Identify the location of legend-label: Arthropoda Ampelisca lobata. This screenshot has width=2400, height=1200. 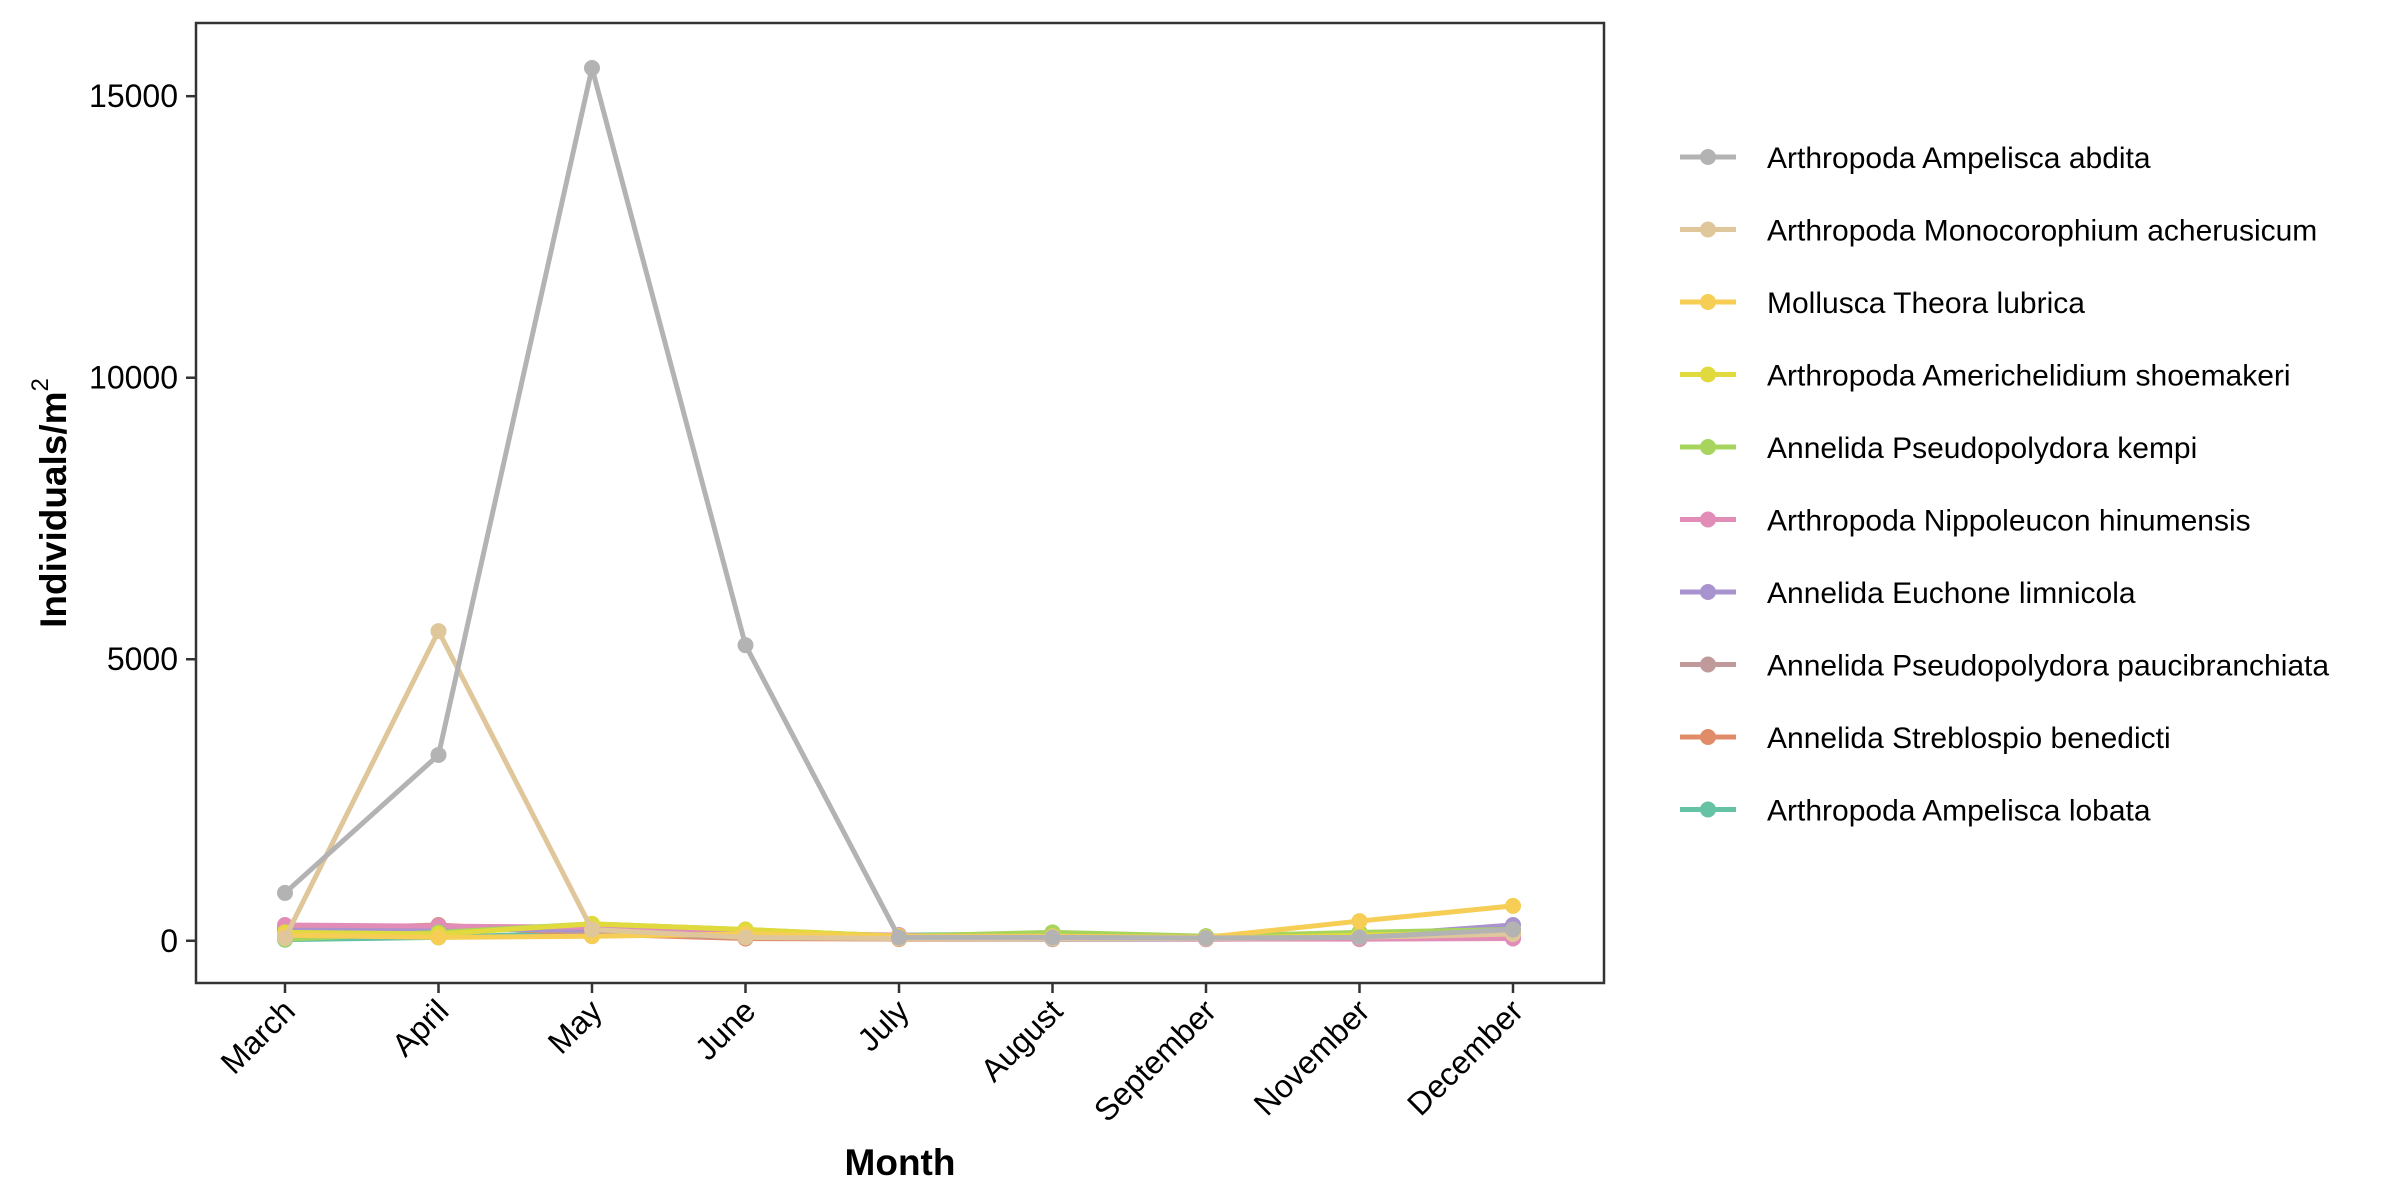
(1959, 811).